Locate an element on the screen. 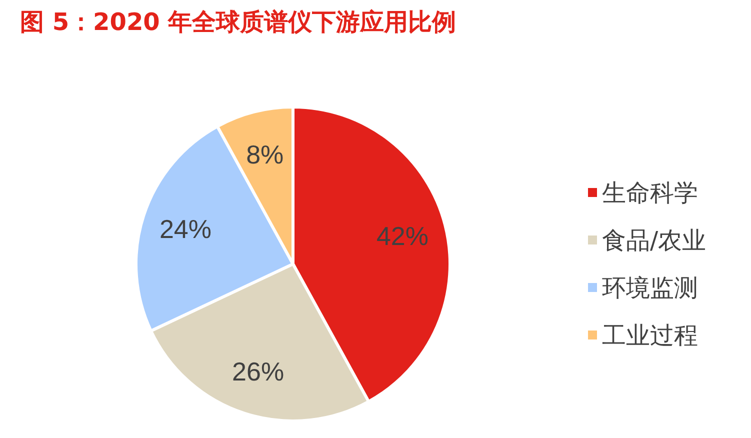 The image size is (751, 438). legend-label: 生命科学 is located at coordinates (650, 193).